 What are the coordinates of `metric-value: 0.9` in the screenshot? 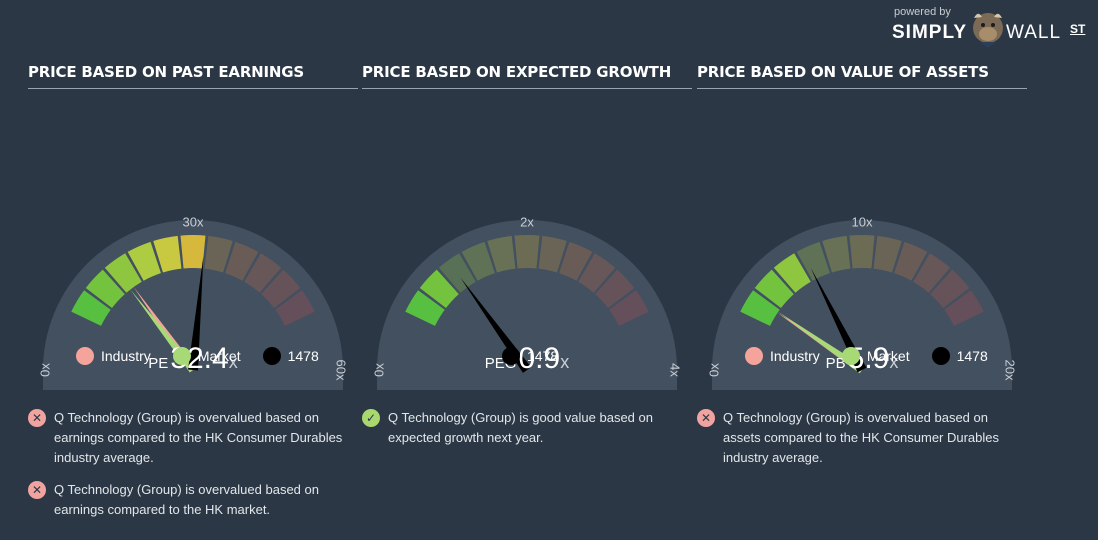 It's located at (539, 358).